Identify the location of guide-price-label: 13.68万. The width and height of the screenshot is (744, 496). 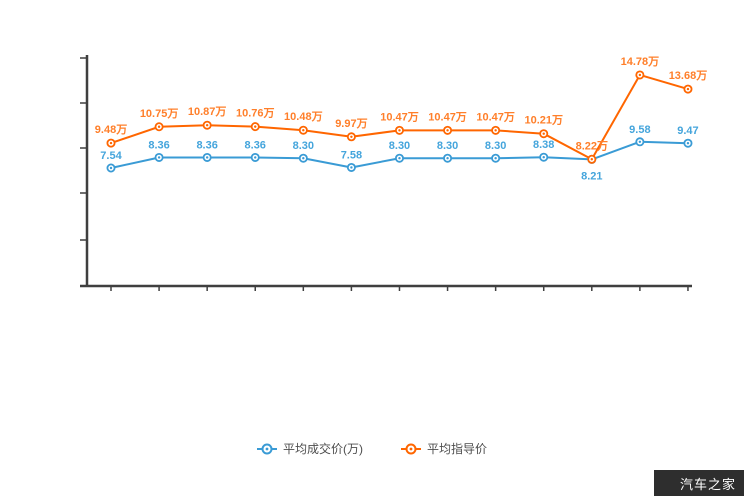
(688, 75).